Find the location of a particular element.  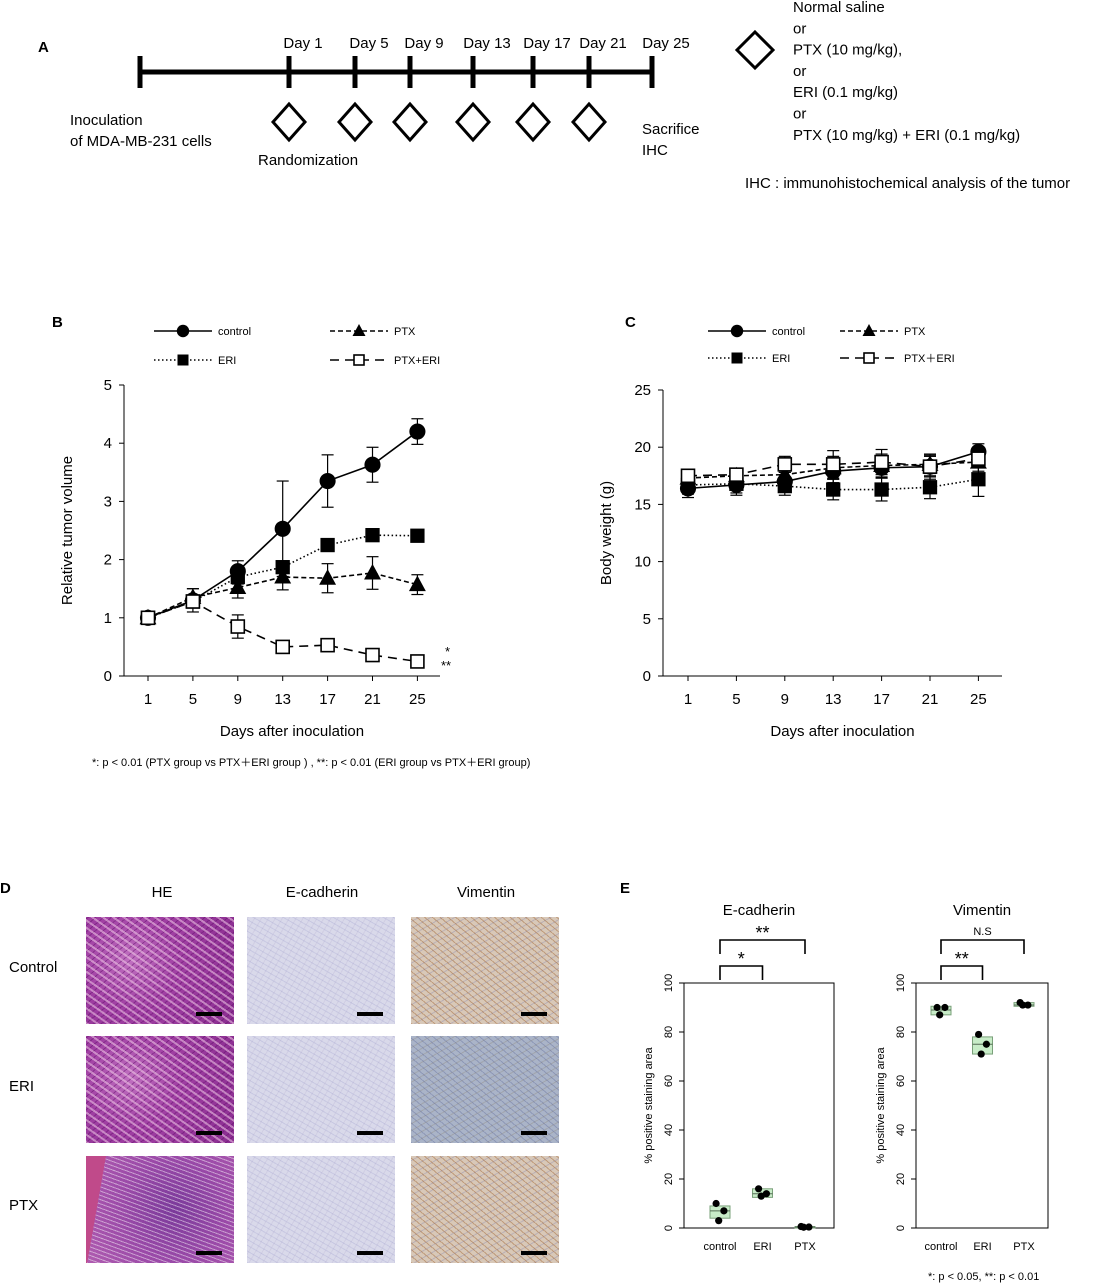

row-label-control: Control is located at coordinates (33, 967).